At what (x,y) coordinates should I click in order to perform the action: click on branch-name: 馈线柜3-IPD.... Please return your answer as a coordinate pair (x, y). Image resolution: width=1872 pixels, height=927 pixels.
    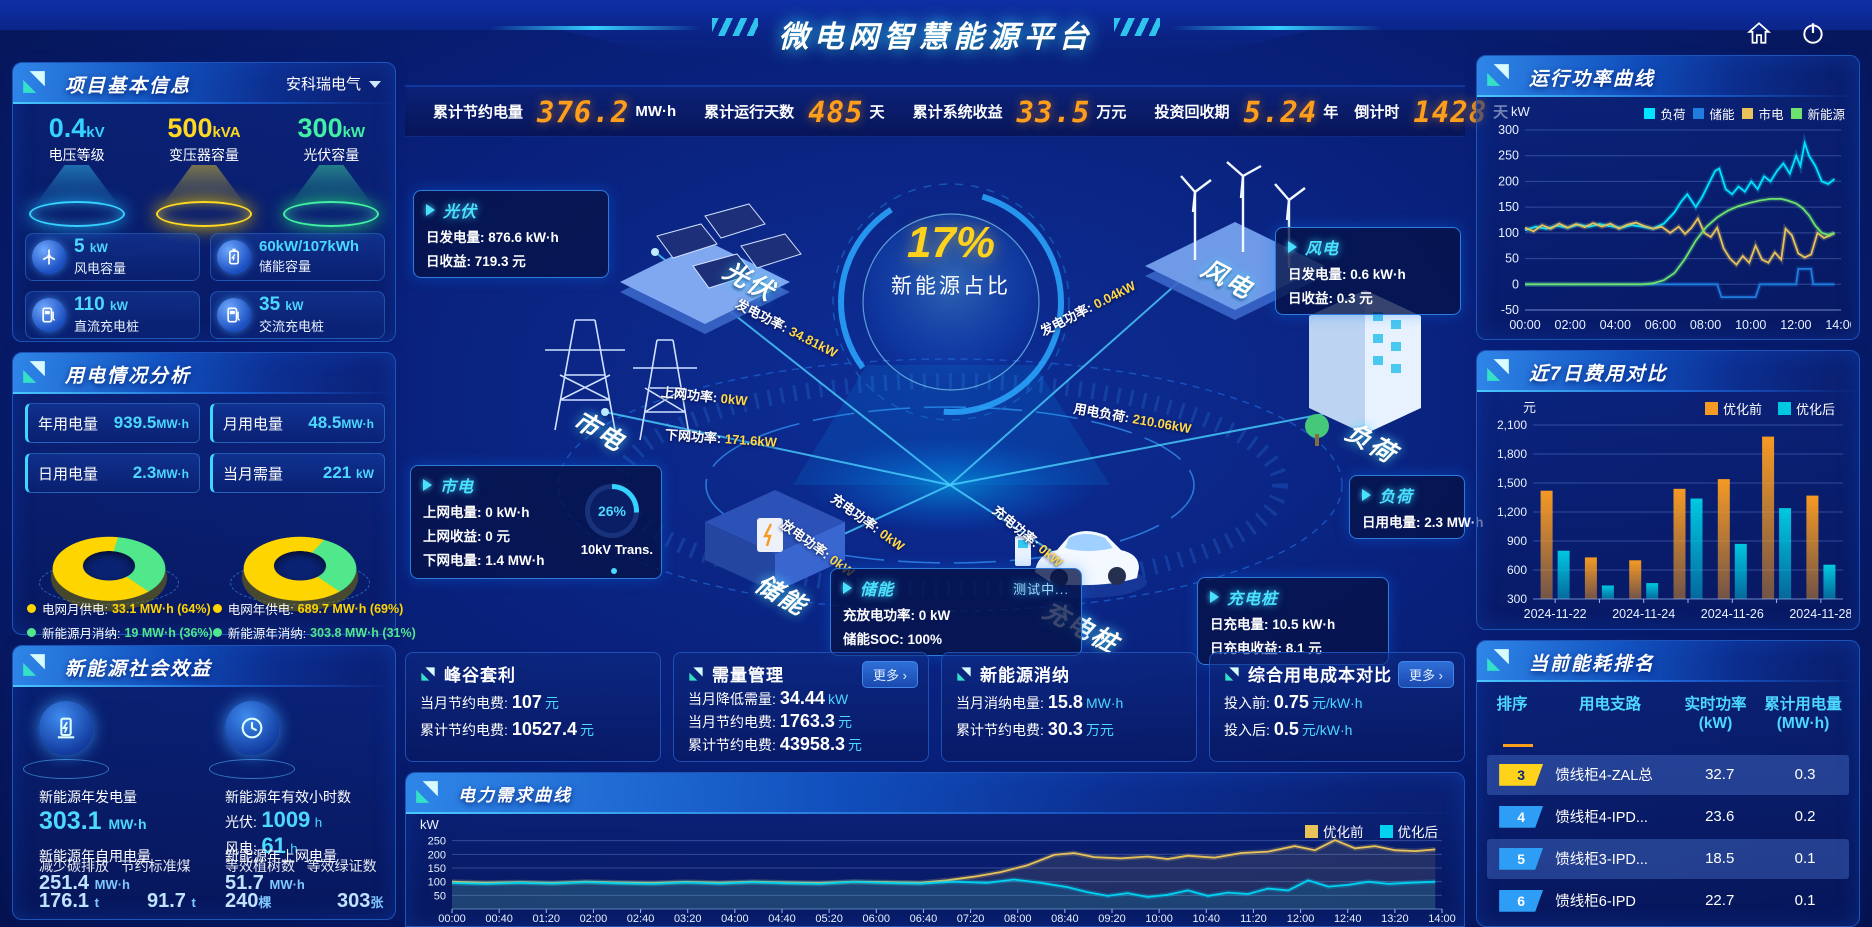
    Looking at the image, I should click on (1601, 860).